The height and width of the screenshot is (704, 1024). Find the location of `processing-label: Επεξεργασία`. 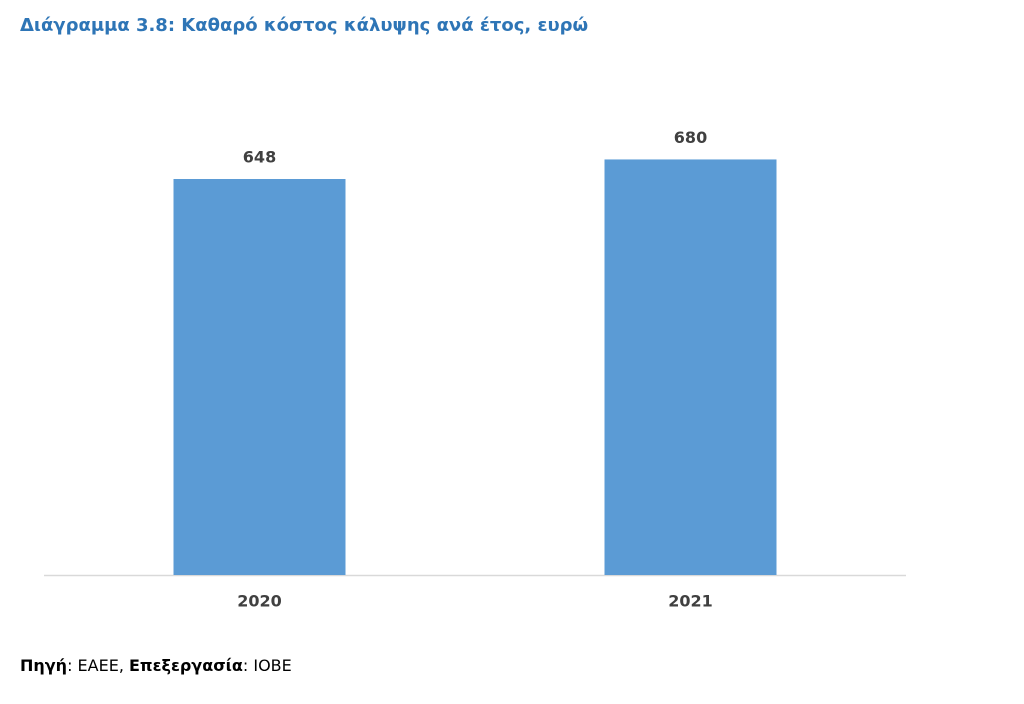

processing-label: Επεξεργασία is located at coordinates (186, 665).